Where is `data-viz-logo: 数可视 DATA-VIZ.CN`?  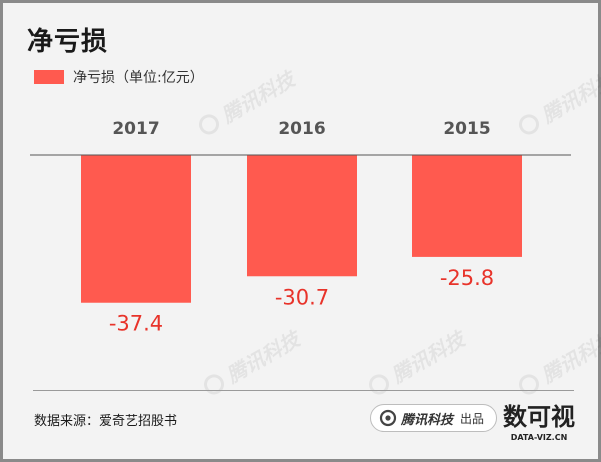
data-viz-logo: 数可视 DATA-VIZ.CN is located at coordinates (539, 422).